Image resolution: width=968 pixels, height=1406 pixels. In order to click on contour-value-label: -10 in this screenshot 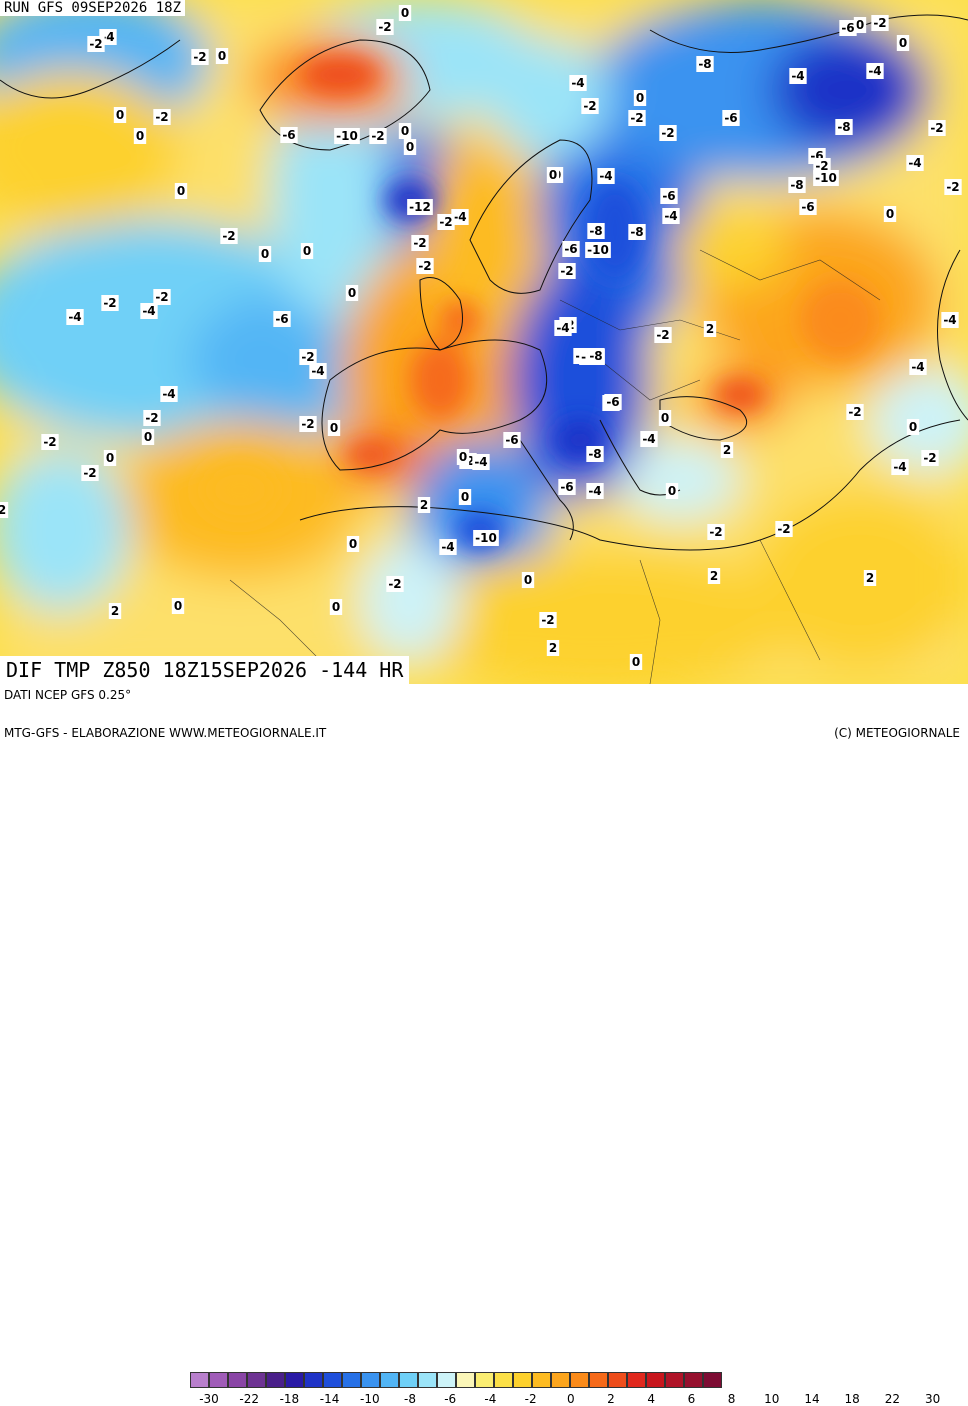, I will do `click(347, 136)`.